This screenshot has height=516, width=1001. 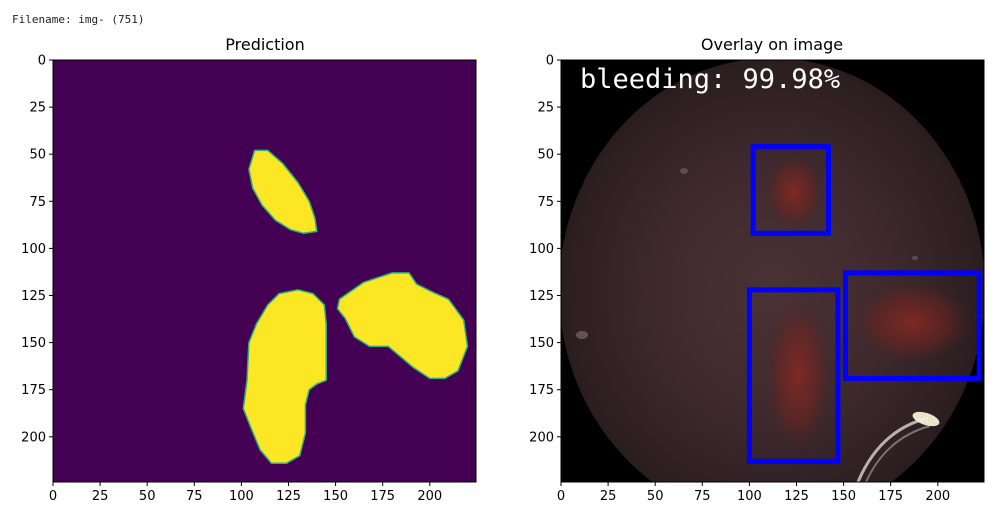 What do you see at coordinates (33, 249) in the screenshot?
I see `prediction-ytick-label-100: 100` at bounding box center [33, 249].